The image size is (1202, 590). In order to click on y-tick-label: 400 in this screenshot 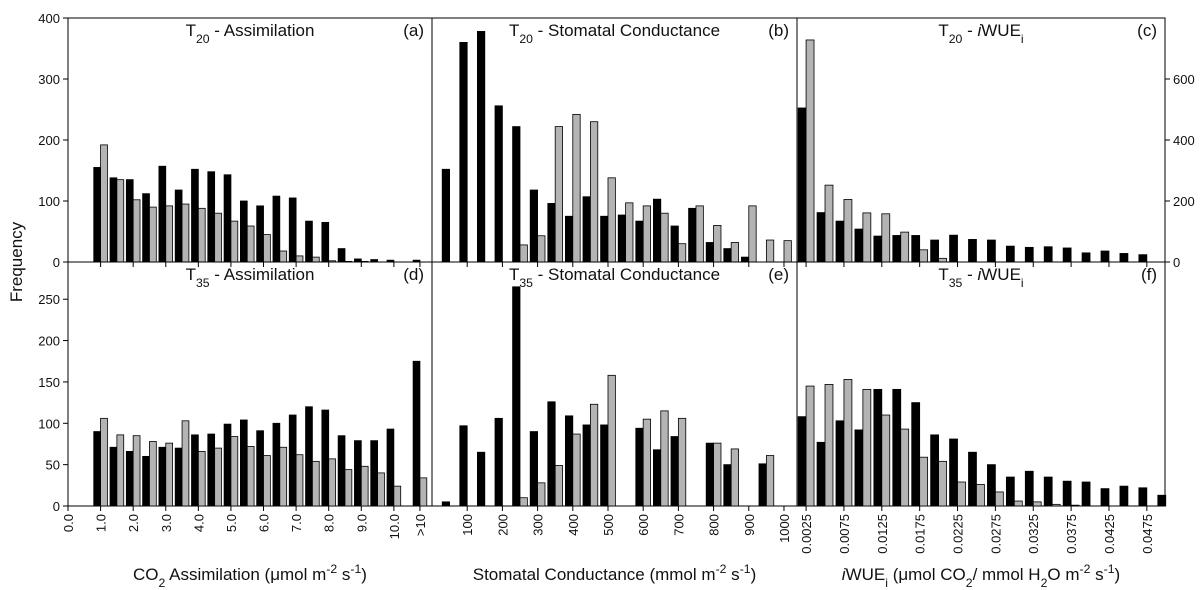, I will do `click(49, 18)`.